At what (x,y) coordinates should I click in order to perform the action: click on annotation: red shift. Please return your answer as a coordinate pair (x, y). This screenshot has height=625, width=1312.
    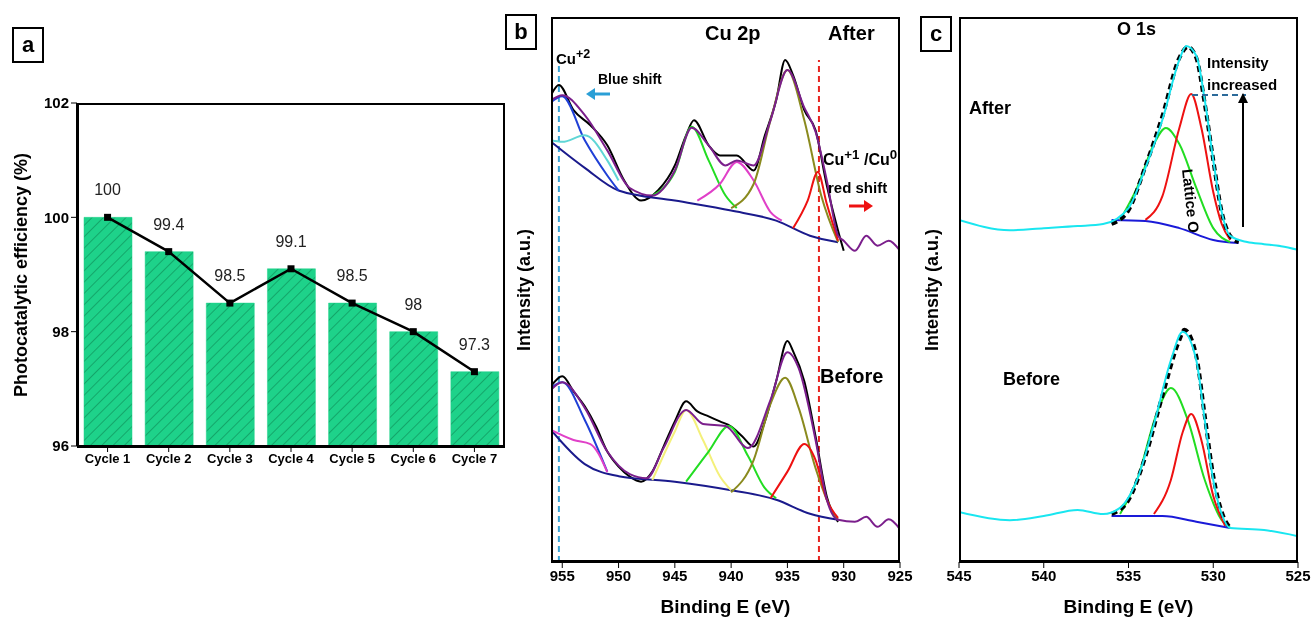
    Looking at the image, I should click on (858, 187).